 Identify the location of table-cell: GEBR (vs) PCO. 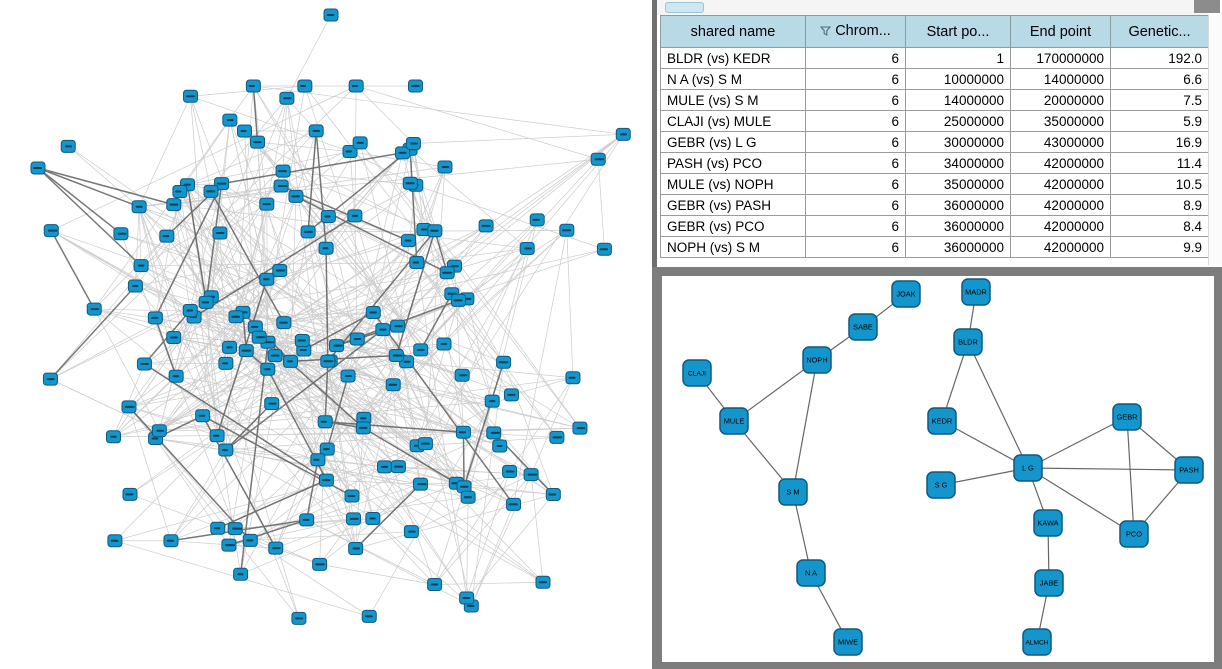
(733, 226).